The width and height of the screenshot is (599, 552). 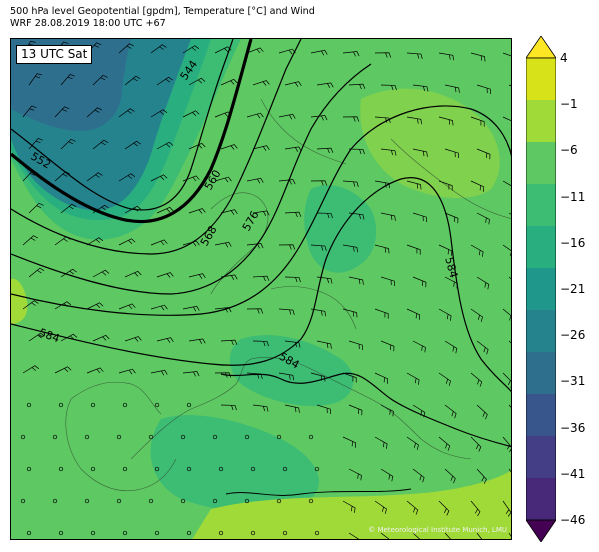 I want to click on run-time-label: 13 UTC Sat, so click(x=54, y=54).